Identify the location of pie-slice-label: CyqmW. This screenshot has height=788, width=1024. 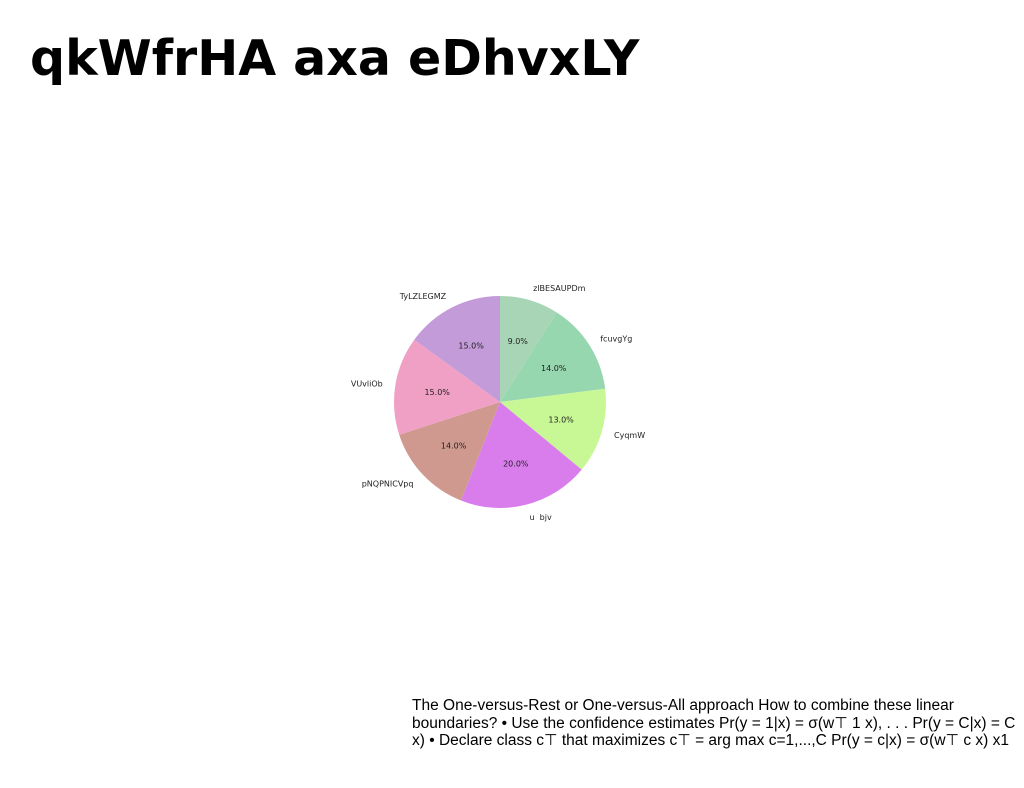
(629, 435).